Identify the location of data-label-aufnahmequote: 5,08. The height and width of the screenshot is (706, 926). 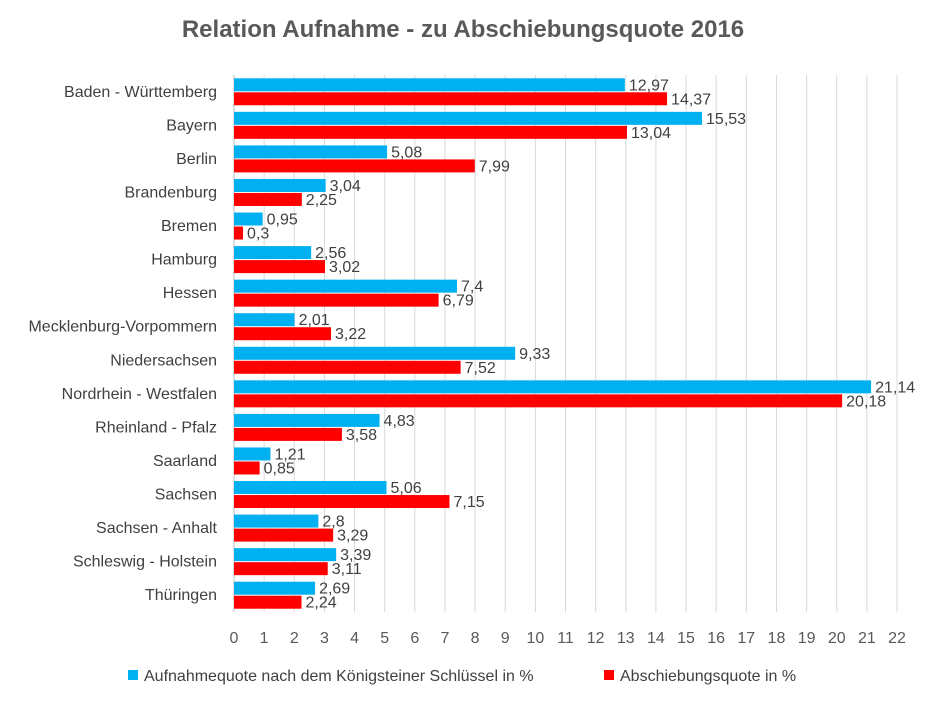
(406, 152).